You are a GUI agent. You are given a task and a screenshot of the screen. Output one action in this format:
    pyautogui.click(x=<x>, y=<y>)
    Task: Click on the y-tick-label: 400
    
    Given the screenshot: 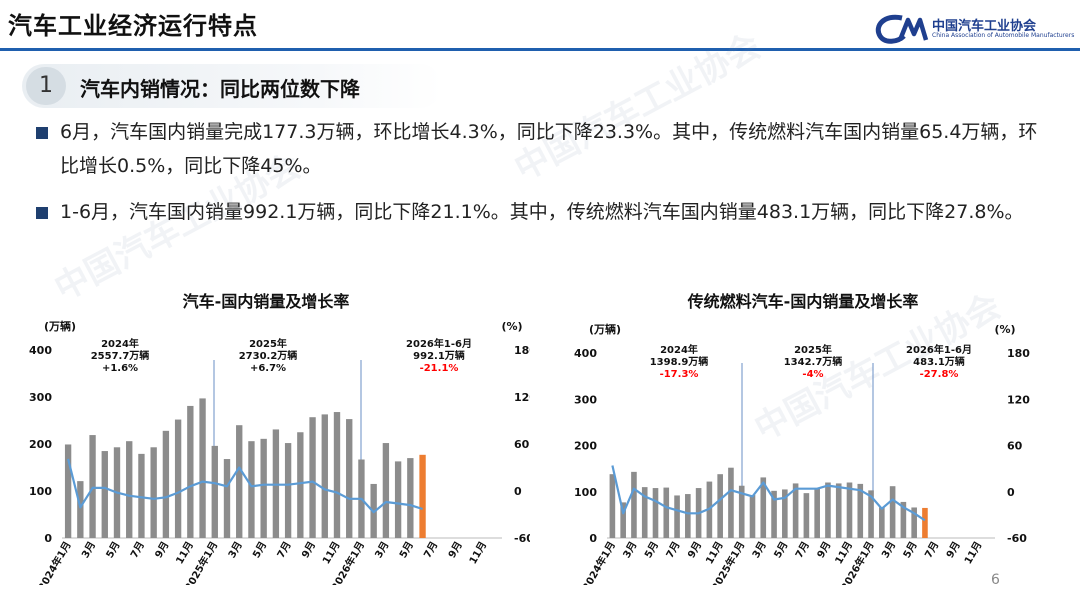 What is the action you would take?
    pyautogui.click(x=585, y=353)
    